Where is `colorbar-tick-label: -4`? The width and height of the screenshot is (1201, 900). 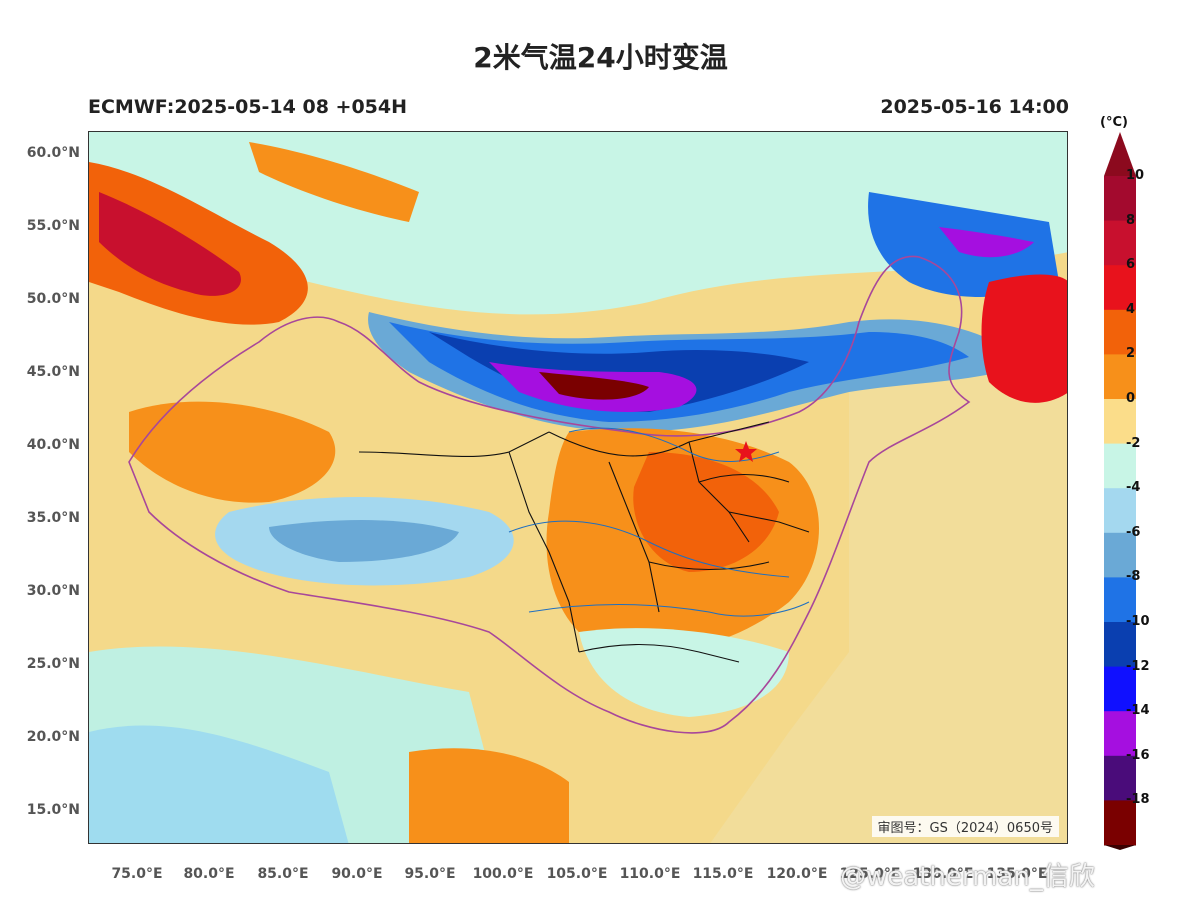 colorbar-tick-label: -4 is located at coordinates (1133, 488).